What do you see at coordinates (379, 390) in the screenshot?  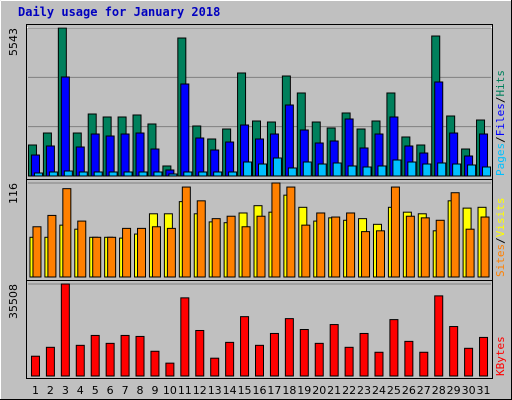 I see `x-tick-label: 24` at bounding box center [379, 390].